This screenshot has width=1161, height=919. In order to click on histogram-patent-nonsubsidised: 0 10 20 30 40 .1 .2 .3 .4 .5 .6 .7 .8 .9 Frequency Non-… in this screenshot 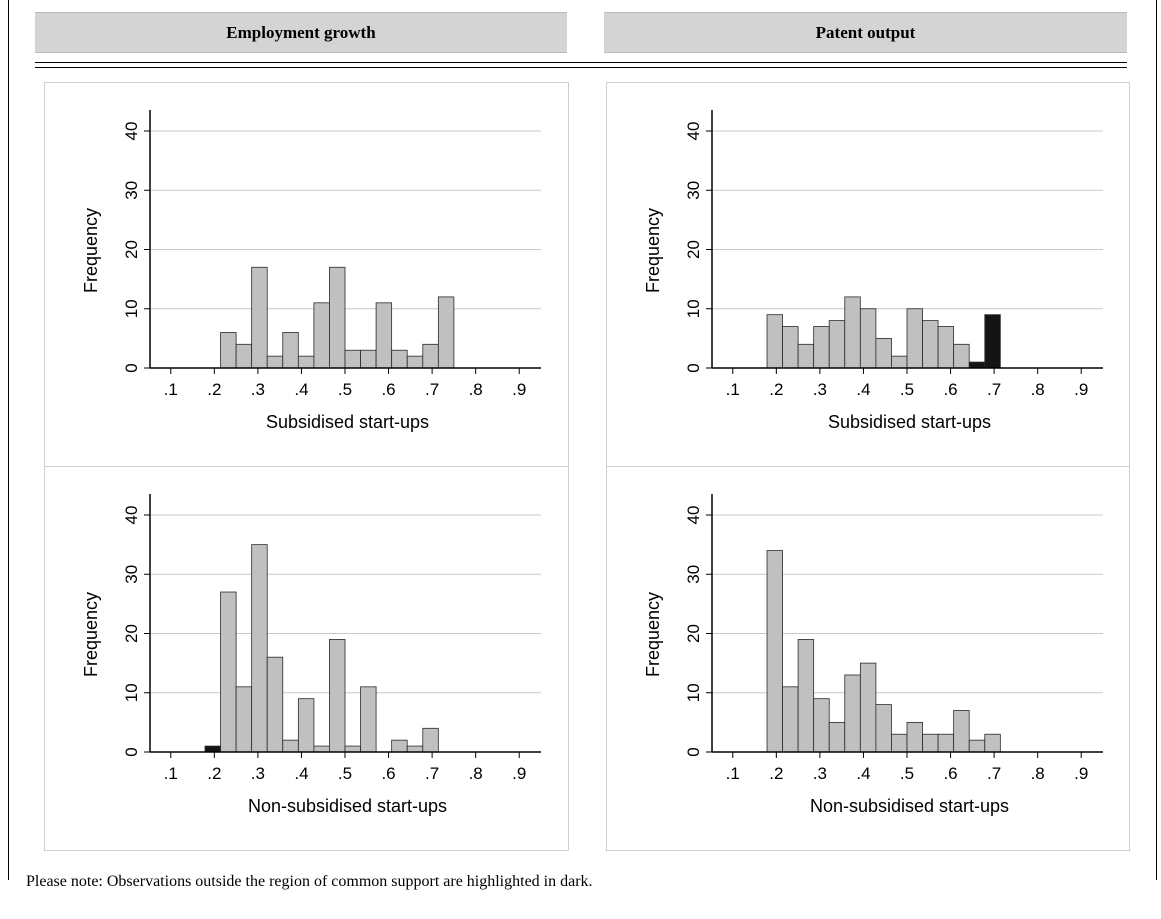, I will do `click(873, 655)`.